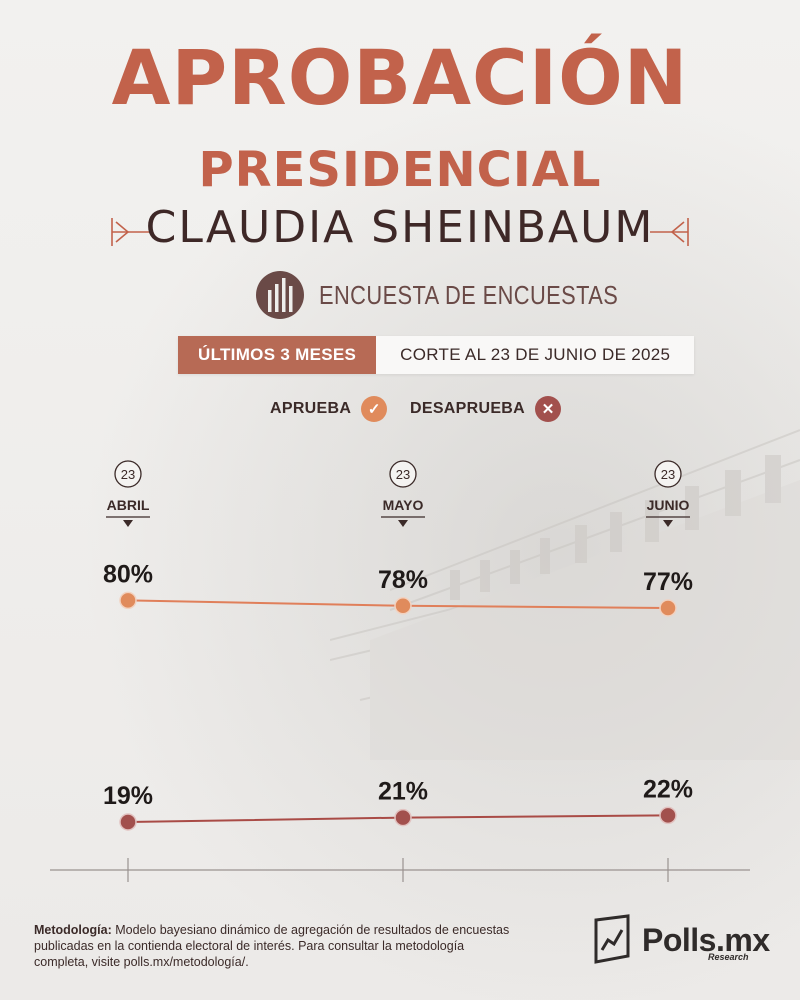 The height and width of the screenshot is (1000, 800). I want to click on legend-disapprove: DESAPRUEBA ✕, so click(486, 409).